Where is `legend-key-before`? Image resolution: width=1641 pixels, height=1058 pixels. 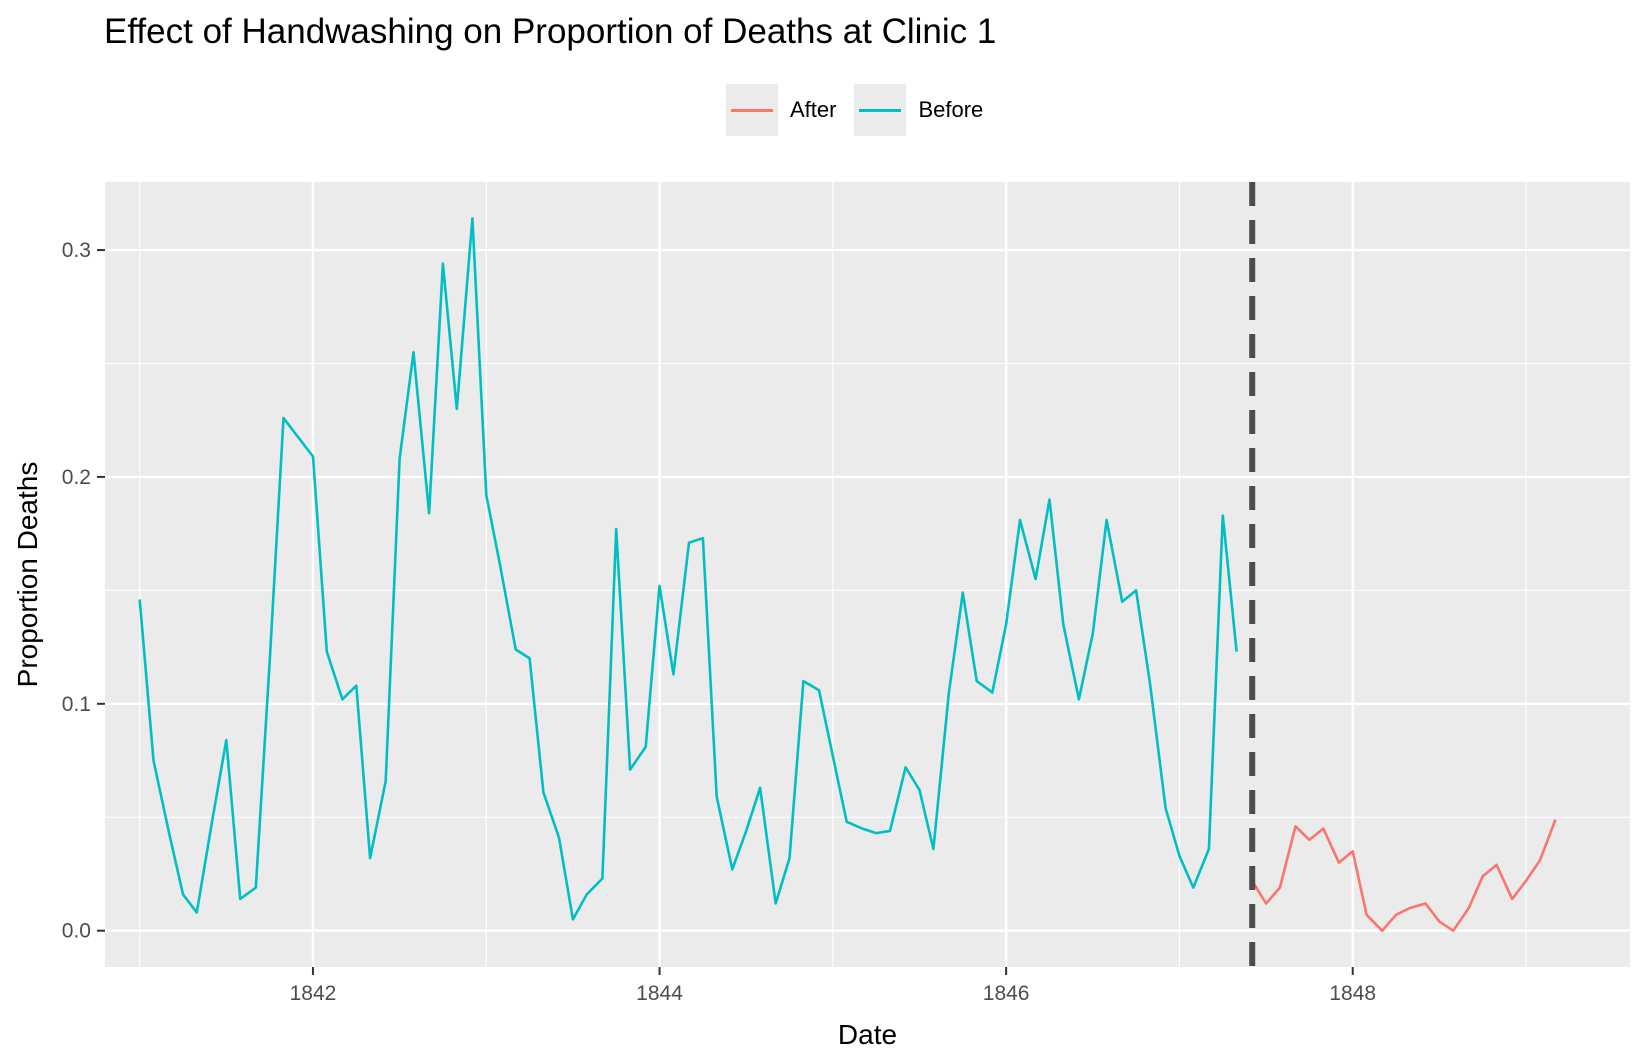
legend-key-before is located at coordinates (880, 110).